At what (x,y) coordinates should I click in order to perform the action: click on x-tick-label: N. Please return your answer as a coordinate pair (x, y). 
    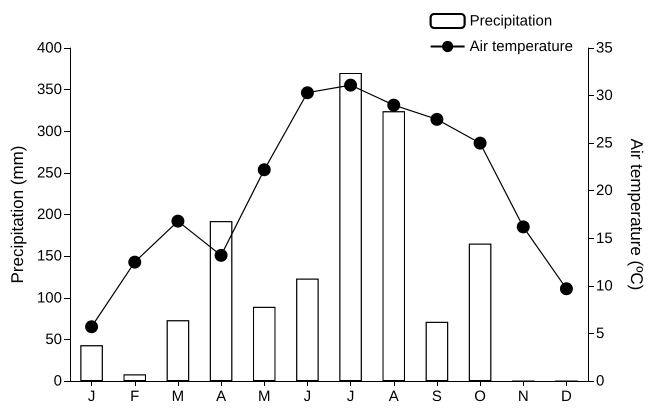
    Looking at the image, I should click on (523, 396).